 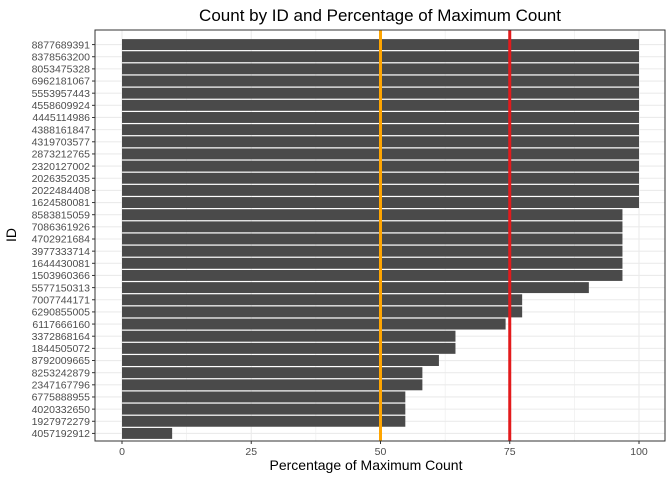 What do you see at coordinates (61, 300) in the screenshot?
I see `y-tick-label: 7007744171` at bounding box center [61, 300].